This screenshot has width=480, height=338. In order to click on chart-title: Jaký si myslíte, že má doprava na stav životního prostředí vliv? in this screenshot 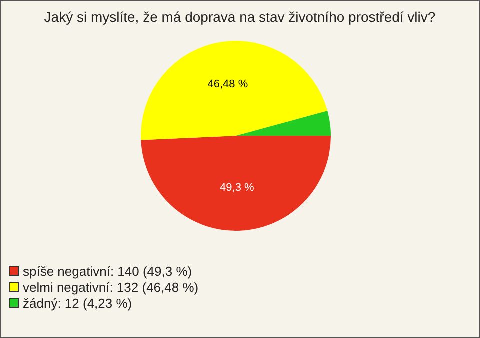, I will do `click(240, 17)`.